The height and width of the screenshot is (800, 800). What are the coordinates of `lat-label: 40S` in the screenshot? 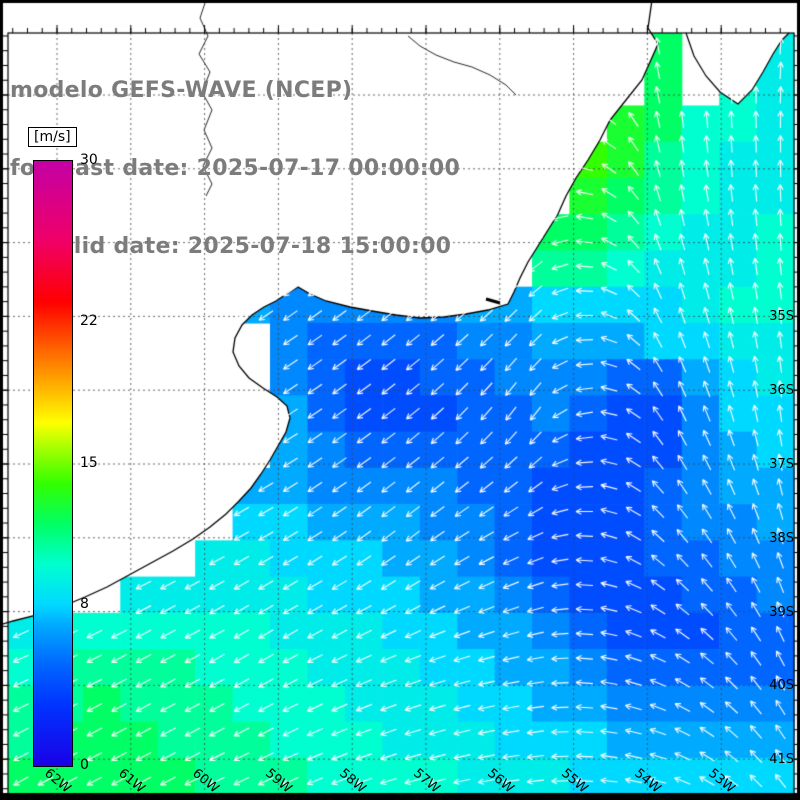 It's located at (781, 685).